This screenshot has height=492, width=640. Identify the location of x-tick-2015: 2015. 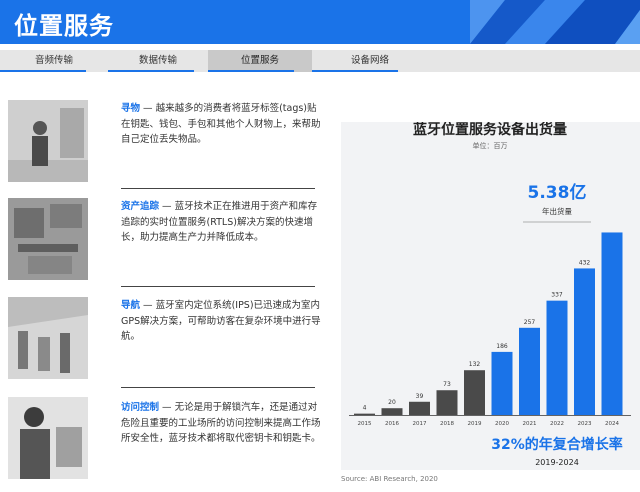
(365, 424).